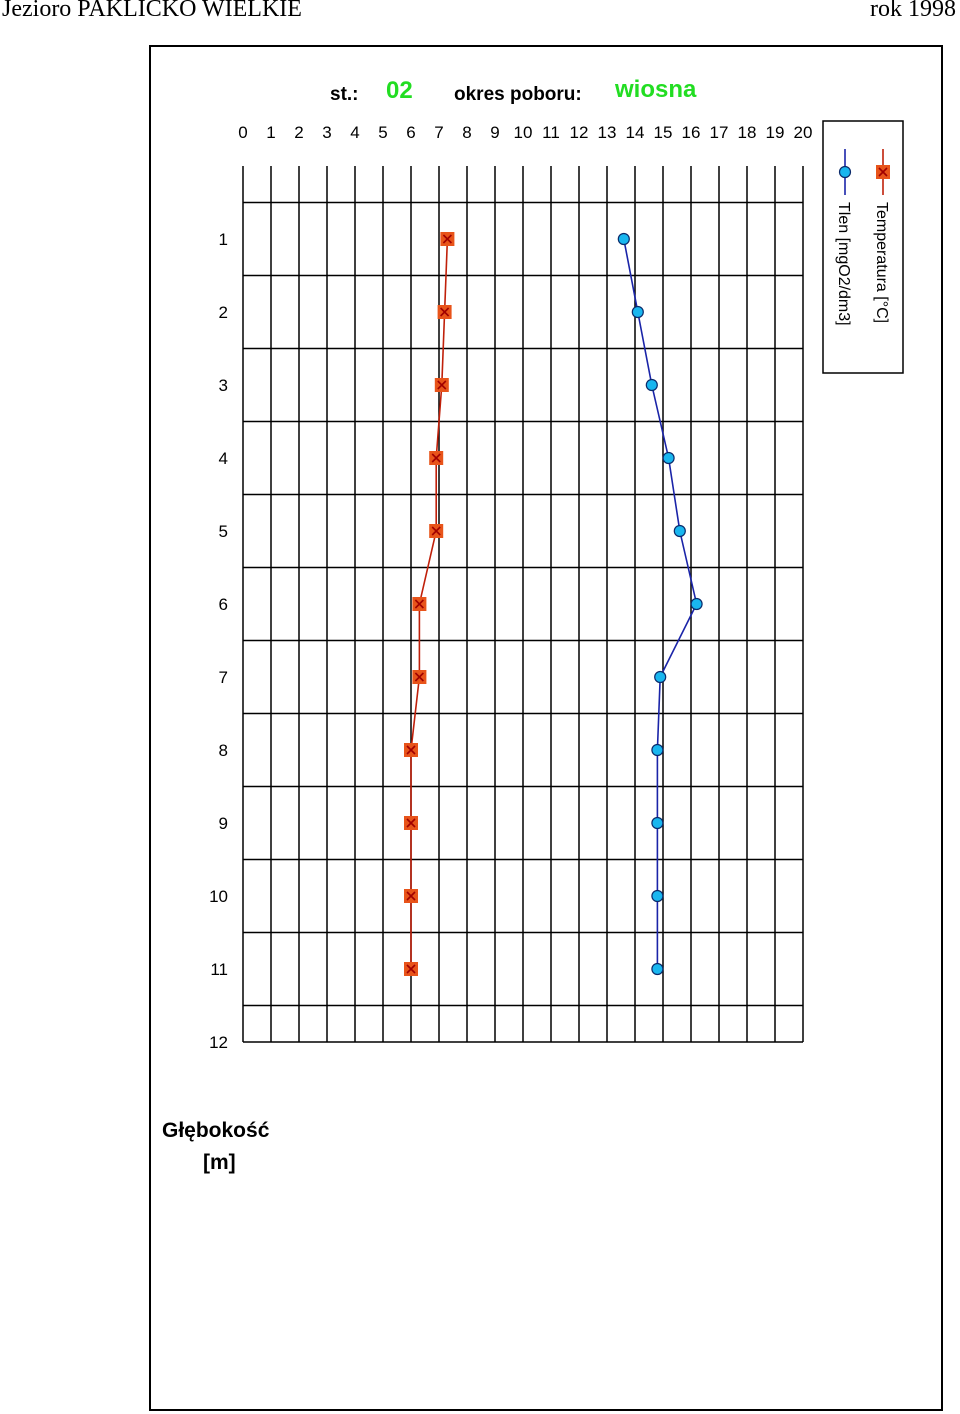 The image size is (960, 1414). Describe the element at coordinates (494, 132) in the screenshot. I see `x-tick-label: 9` at that location.